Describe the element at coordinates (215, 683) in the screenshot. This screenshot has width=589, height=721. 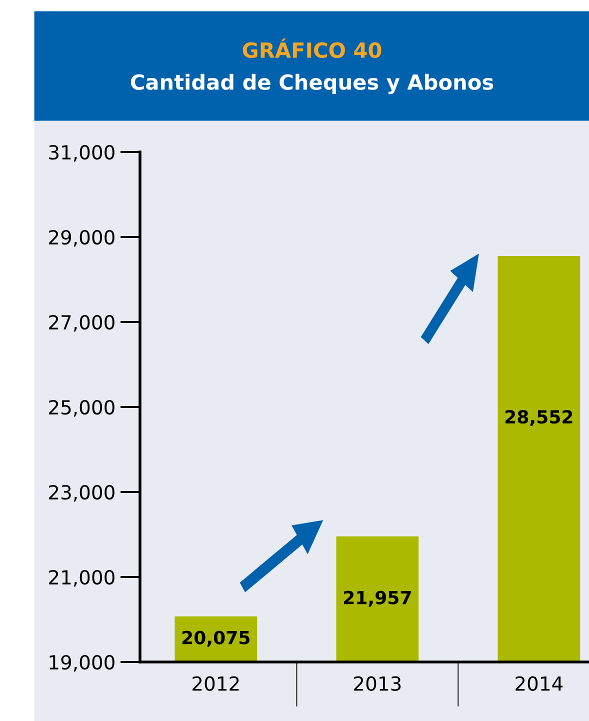
I see `x-tick-label: 2012` at that location.